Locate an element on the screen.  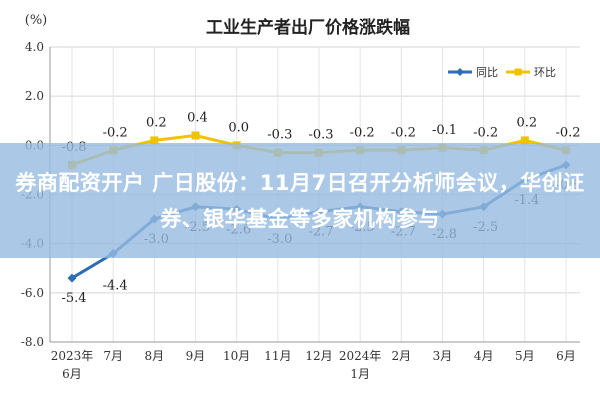
x-tick-label: 11月 is located at coordinates (277, 356).